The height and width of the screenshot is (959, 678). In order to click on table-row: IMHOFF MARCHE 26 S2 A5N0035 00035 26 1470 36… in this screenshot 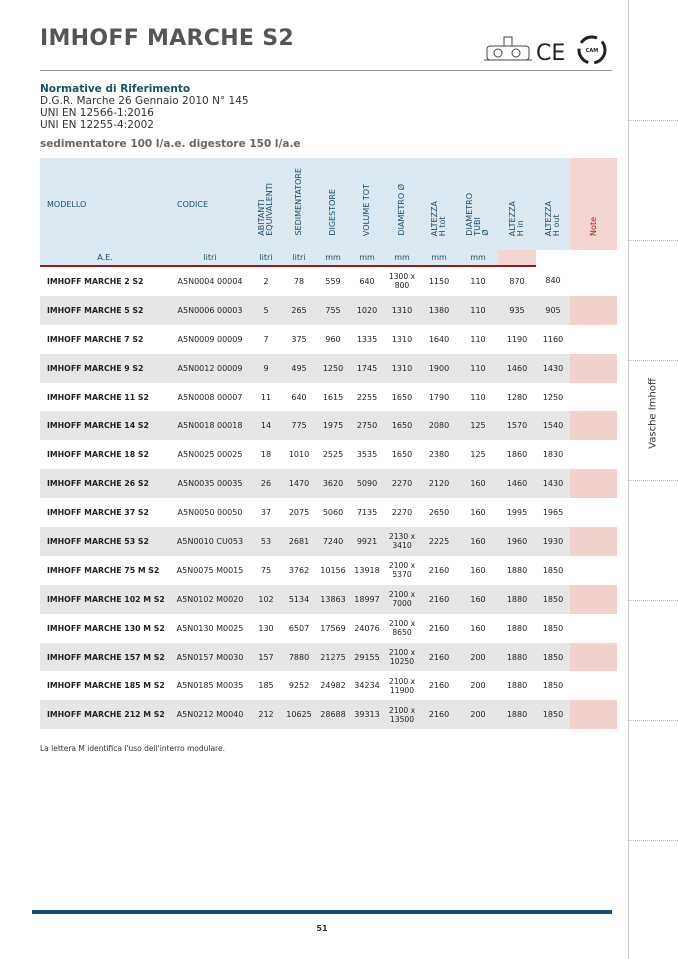, I will do `click(328, 484)`.